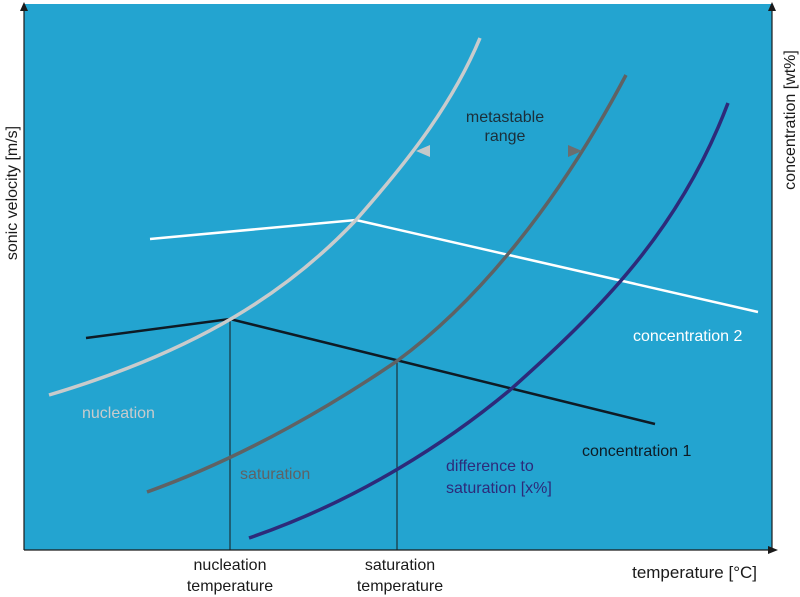 This screenshot has height=597, width=800. What do you see at coordinates (575, 151) in the screenshot?
I see `arrow-right-head-icon` at bounding box center [575, 151].